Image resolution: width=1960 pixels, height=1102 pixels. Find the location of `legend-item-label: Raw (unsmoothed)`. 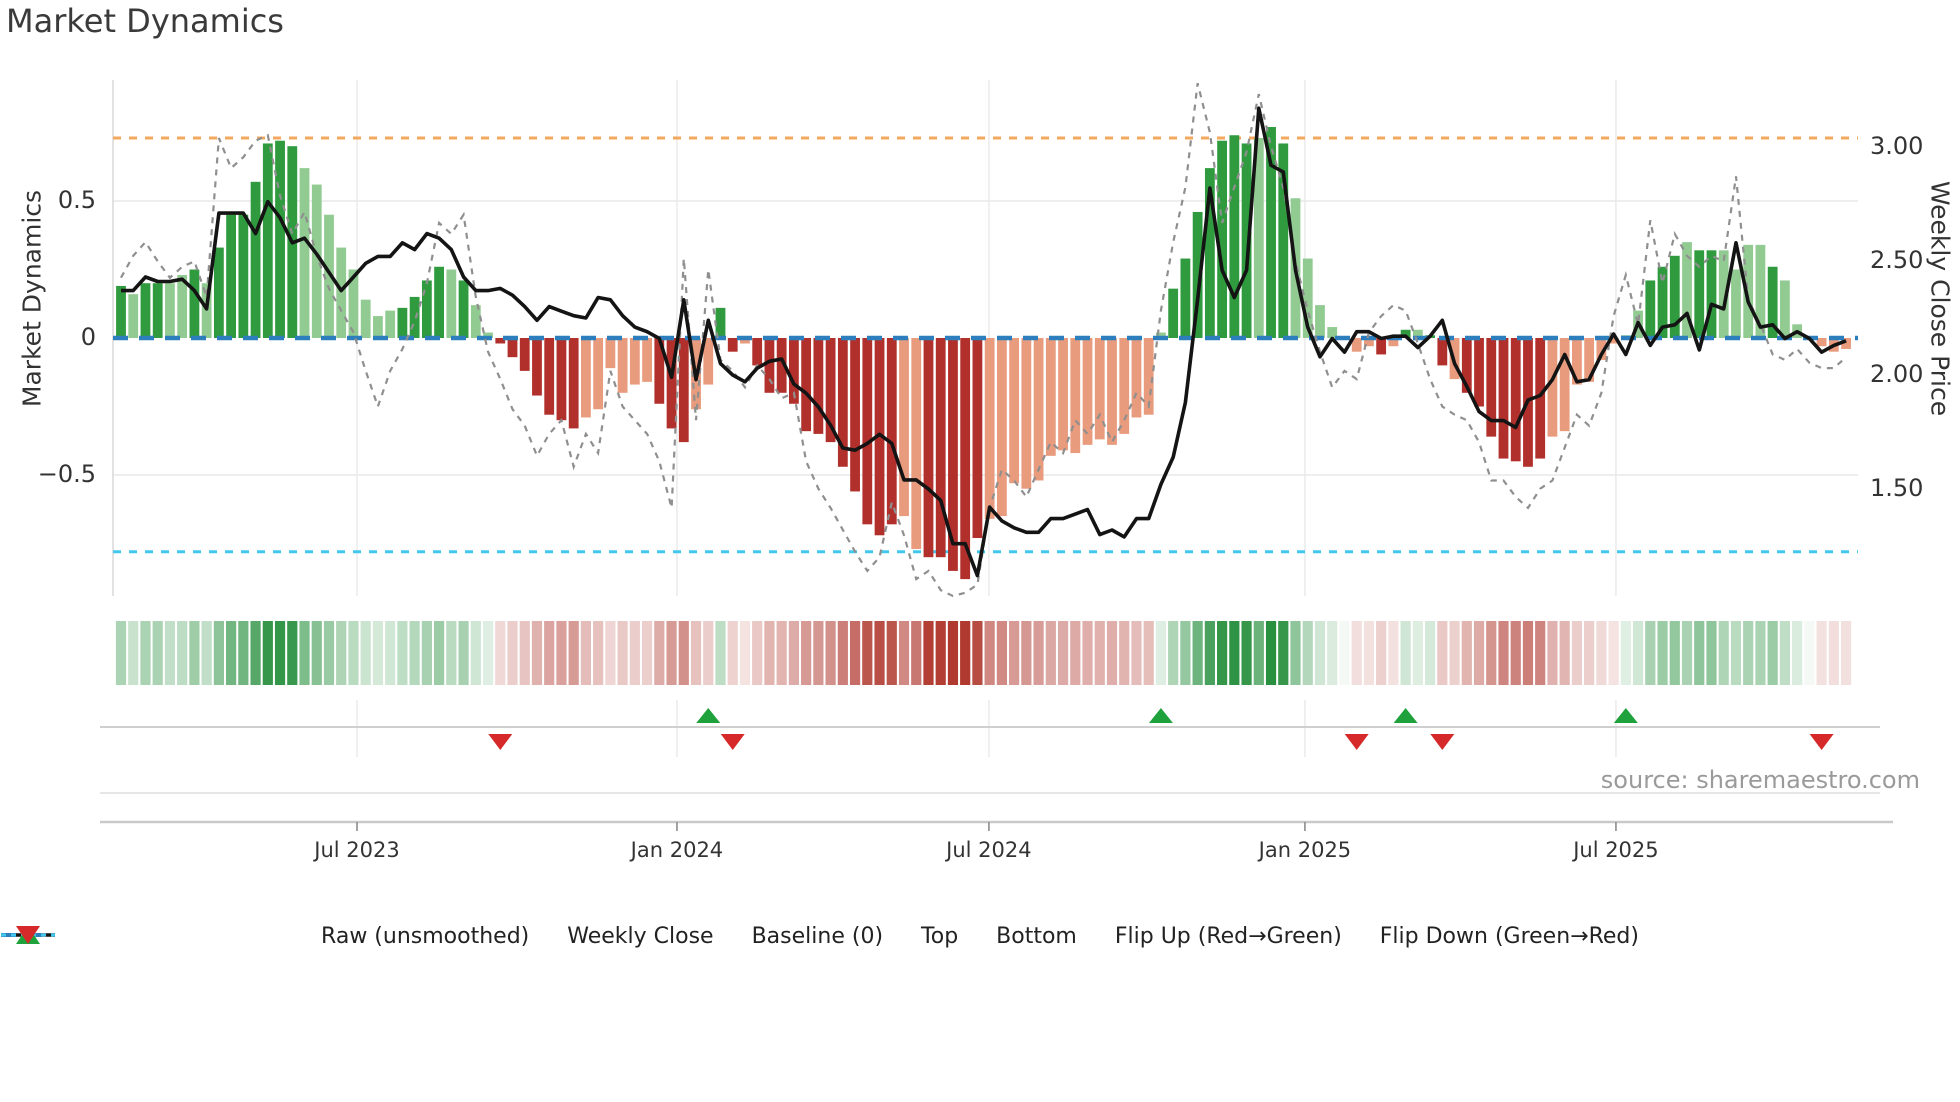

legend-item-label: Raw (unsmoothed) is located at coordinates (425, 936).